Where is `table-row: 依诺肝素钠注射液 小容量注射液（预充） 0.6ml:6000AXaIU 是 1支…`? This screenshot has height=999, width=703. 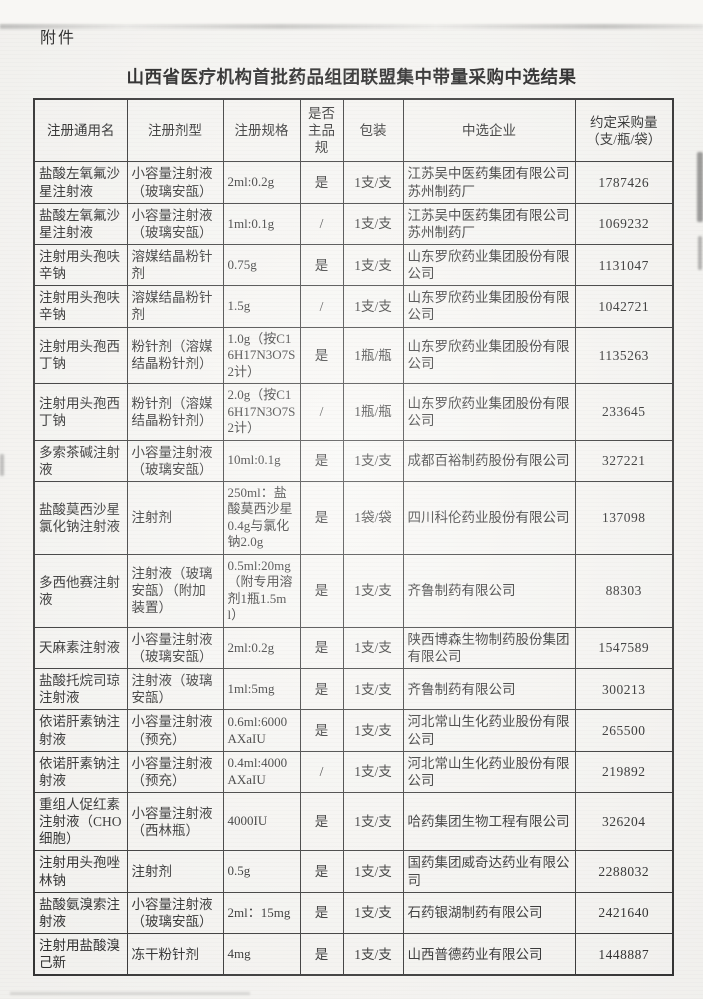
table-row: 依诺肝素钠注射液 小容量注射液（预充） 0.6ml:6000AXaIU 是 1支… is located at coordinates (353, 730).